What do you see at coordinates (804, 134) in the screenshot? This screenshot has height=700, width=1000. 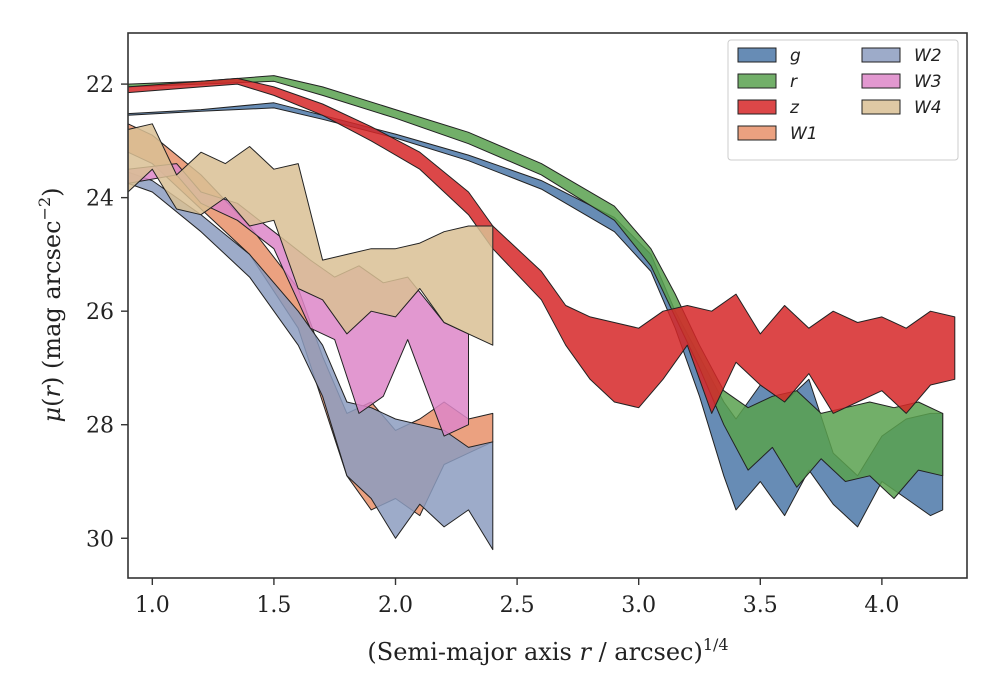 I see `legend-label-W1: W1` at bounding box center [804, 134].